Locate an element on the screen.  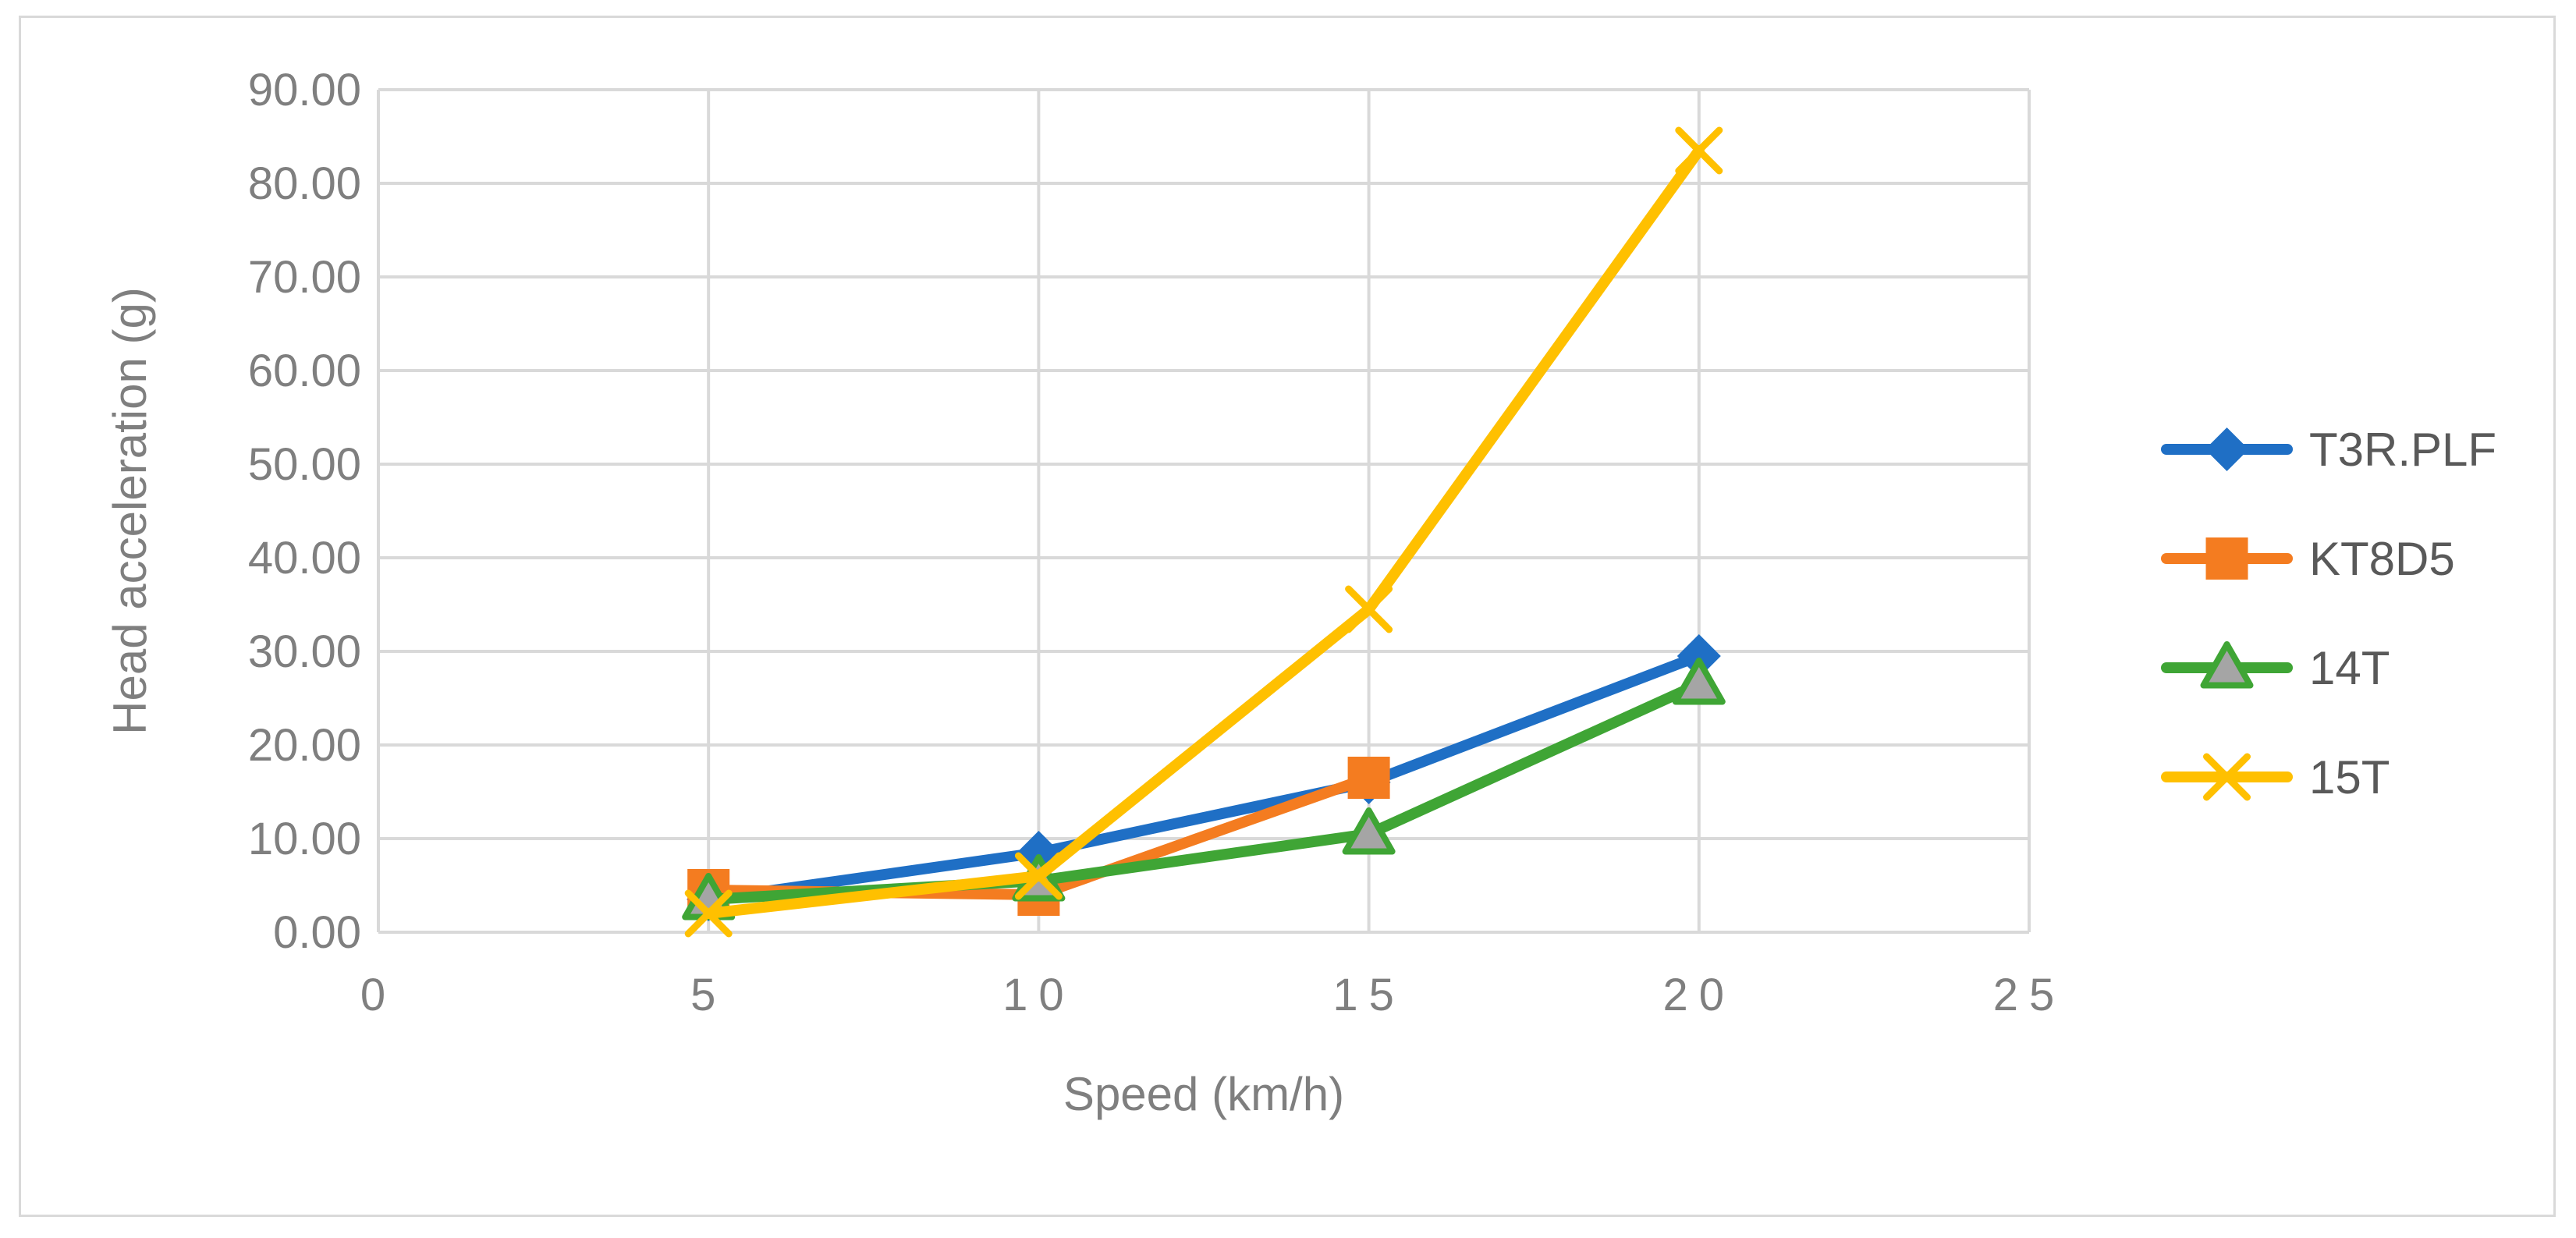
y-axis-title: Head acceleration (g) is located at coordinates (130, 511).